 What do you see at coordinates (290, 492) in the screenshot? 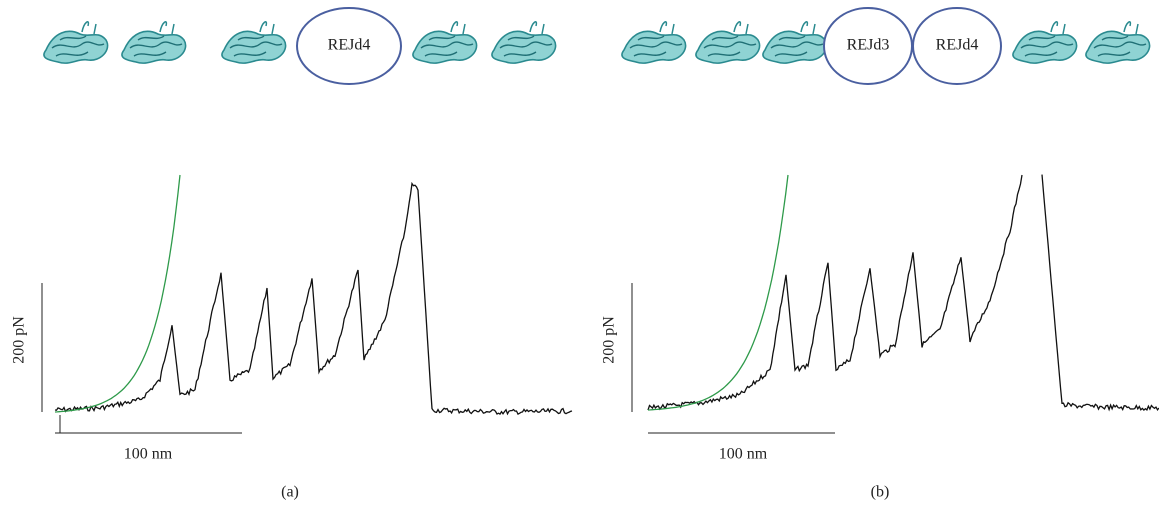
I see `panel-label: (a)` at bounding box center [290, 492].